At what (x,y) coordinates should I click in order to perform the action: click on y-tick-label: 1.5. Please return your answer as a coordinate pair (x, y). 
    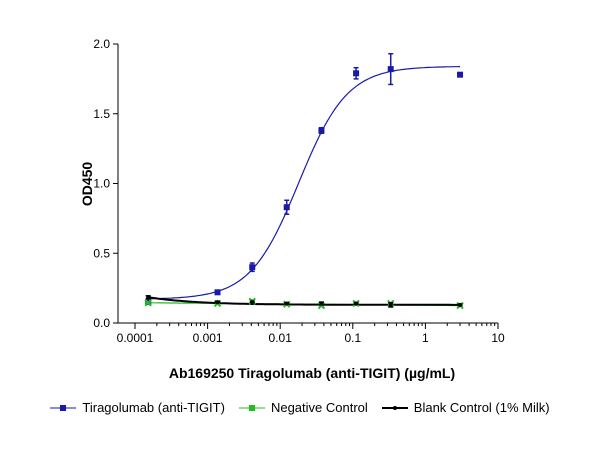
    Looking at the image, I should click on (101, 114).